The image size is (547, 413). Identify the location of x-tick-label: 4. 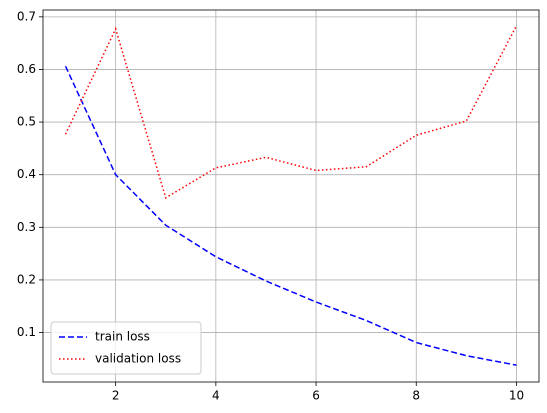
(216, 396).